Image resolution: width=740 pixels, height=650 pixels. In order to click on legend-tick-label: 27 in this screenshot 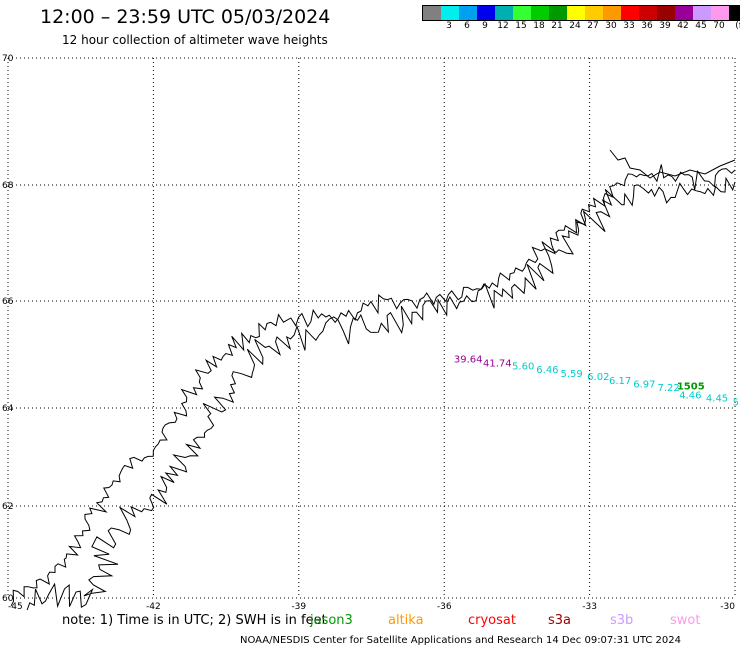, I will do `click(593, 26)`.